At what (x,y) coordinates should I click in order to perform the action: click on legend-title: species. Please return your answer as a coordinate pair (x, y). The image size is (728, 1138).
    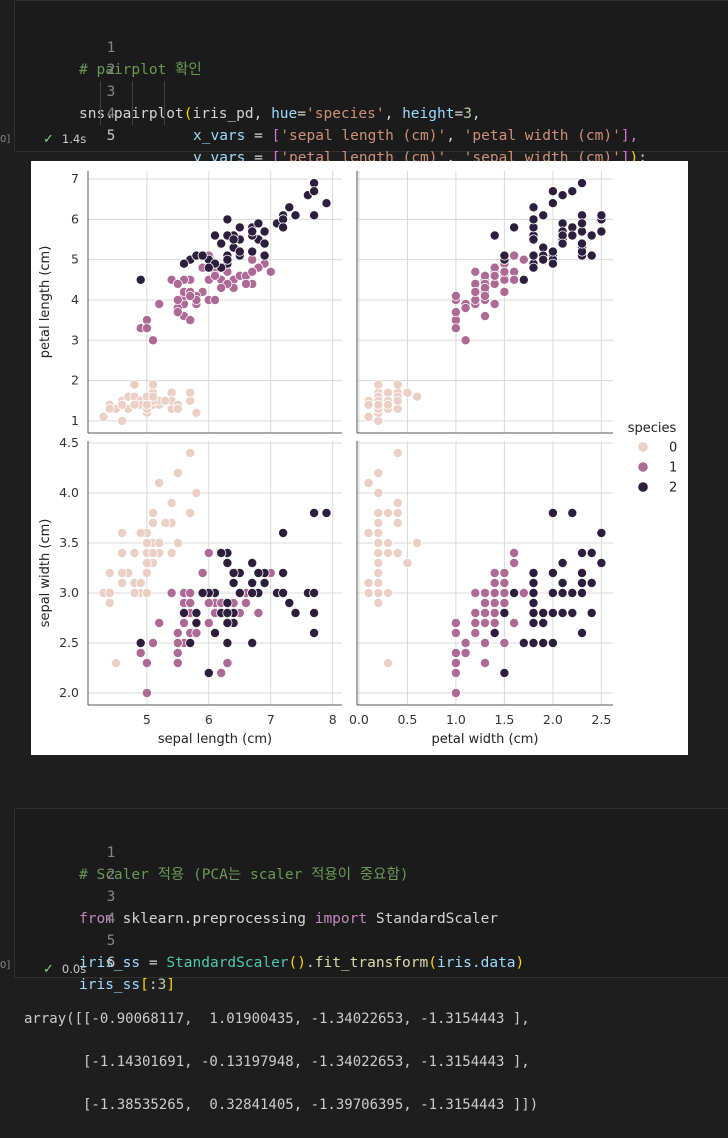
    Looking at the image, I should click on (652, 428).